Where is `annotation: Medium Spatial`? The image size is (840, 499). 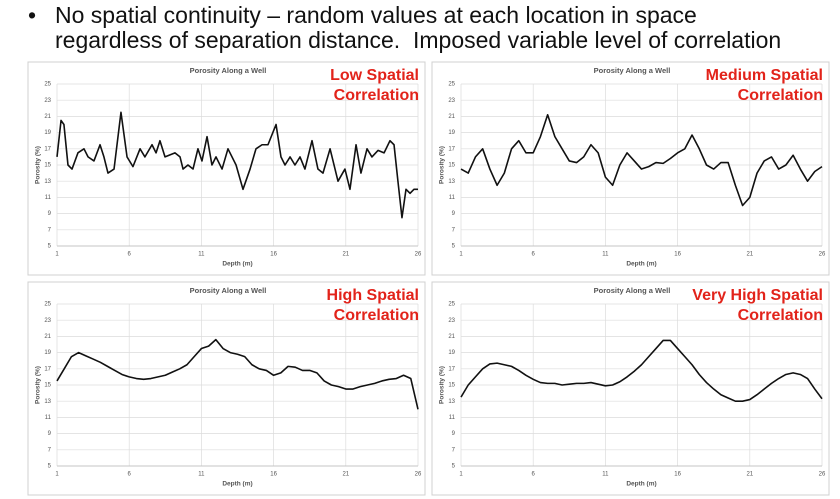
annotation: Medium Spatial is located at coordinates (764, 75).